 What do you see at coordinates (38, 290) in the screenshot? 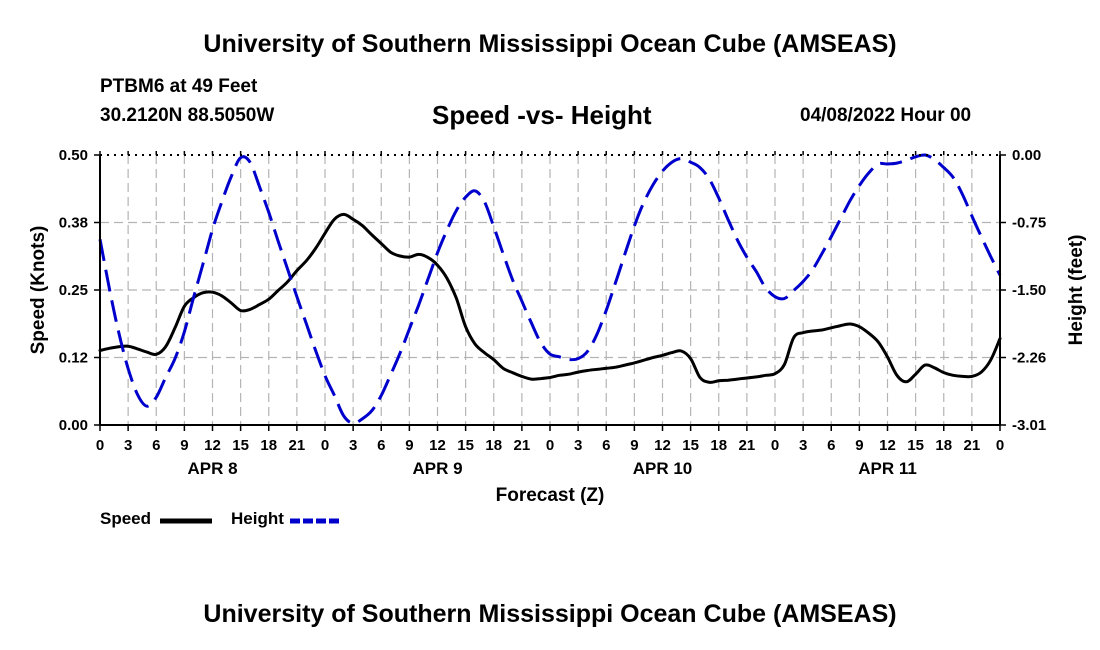
I see `y-axis-left-label: Speed (Knots)` at bounding box center [38, 290].